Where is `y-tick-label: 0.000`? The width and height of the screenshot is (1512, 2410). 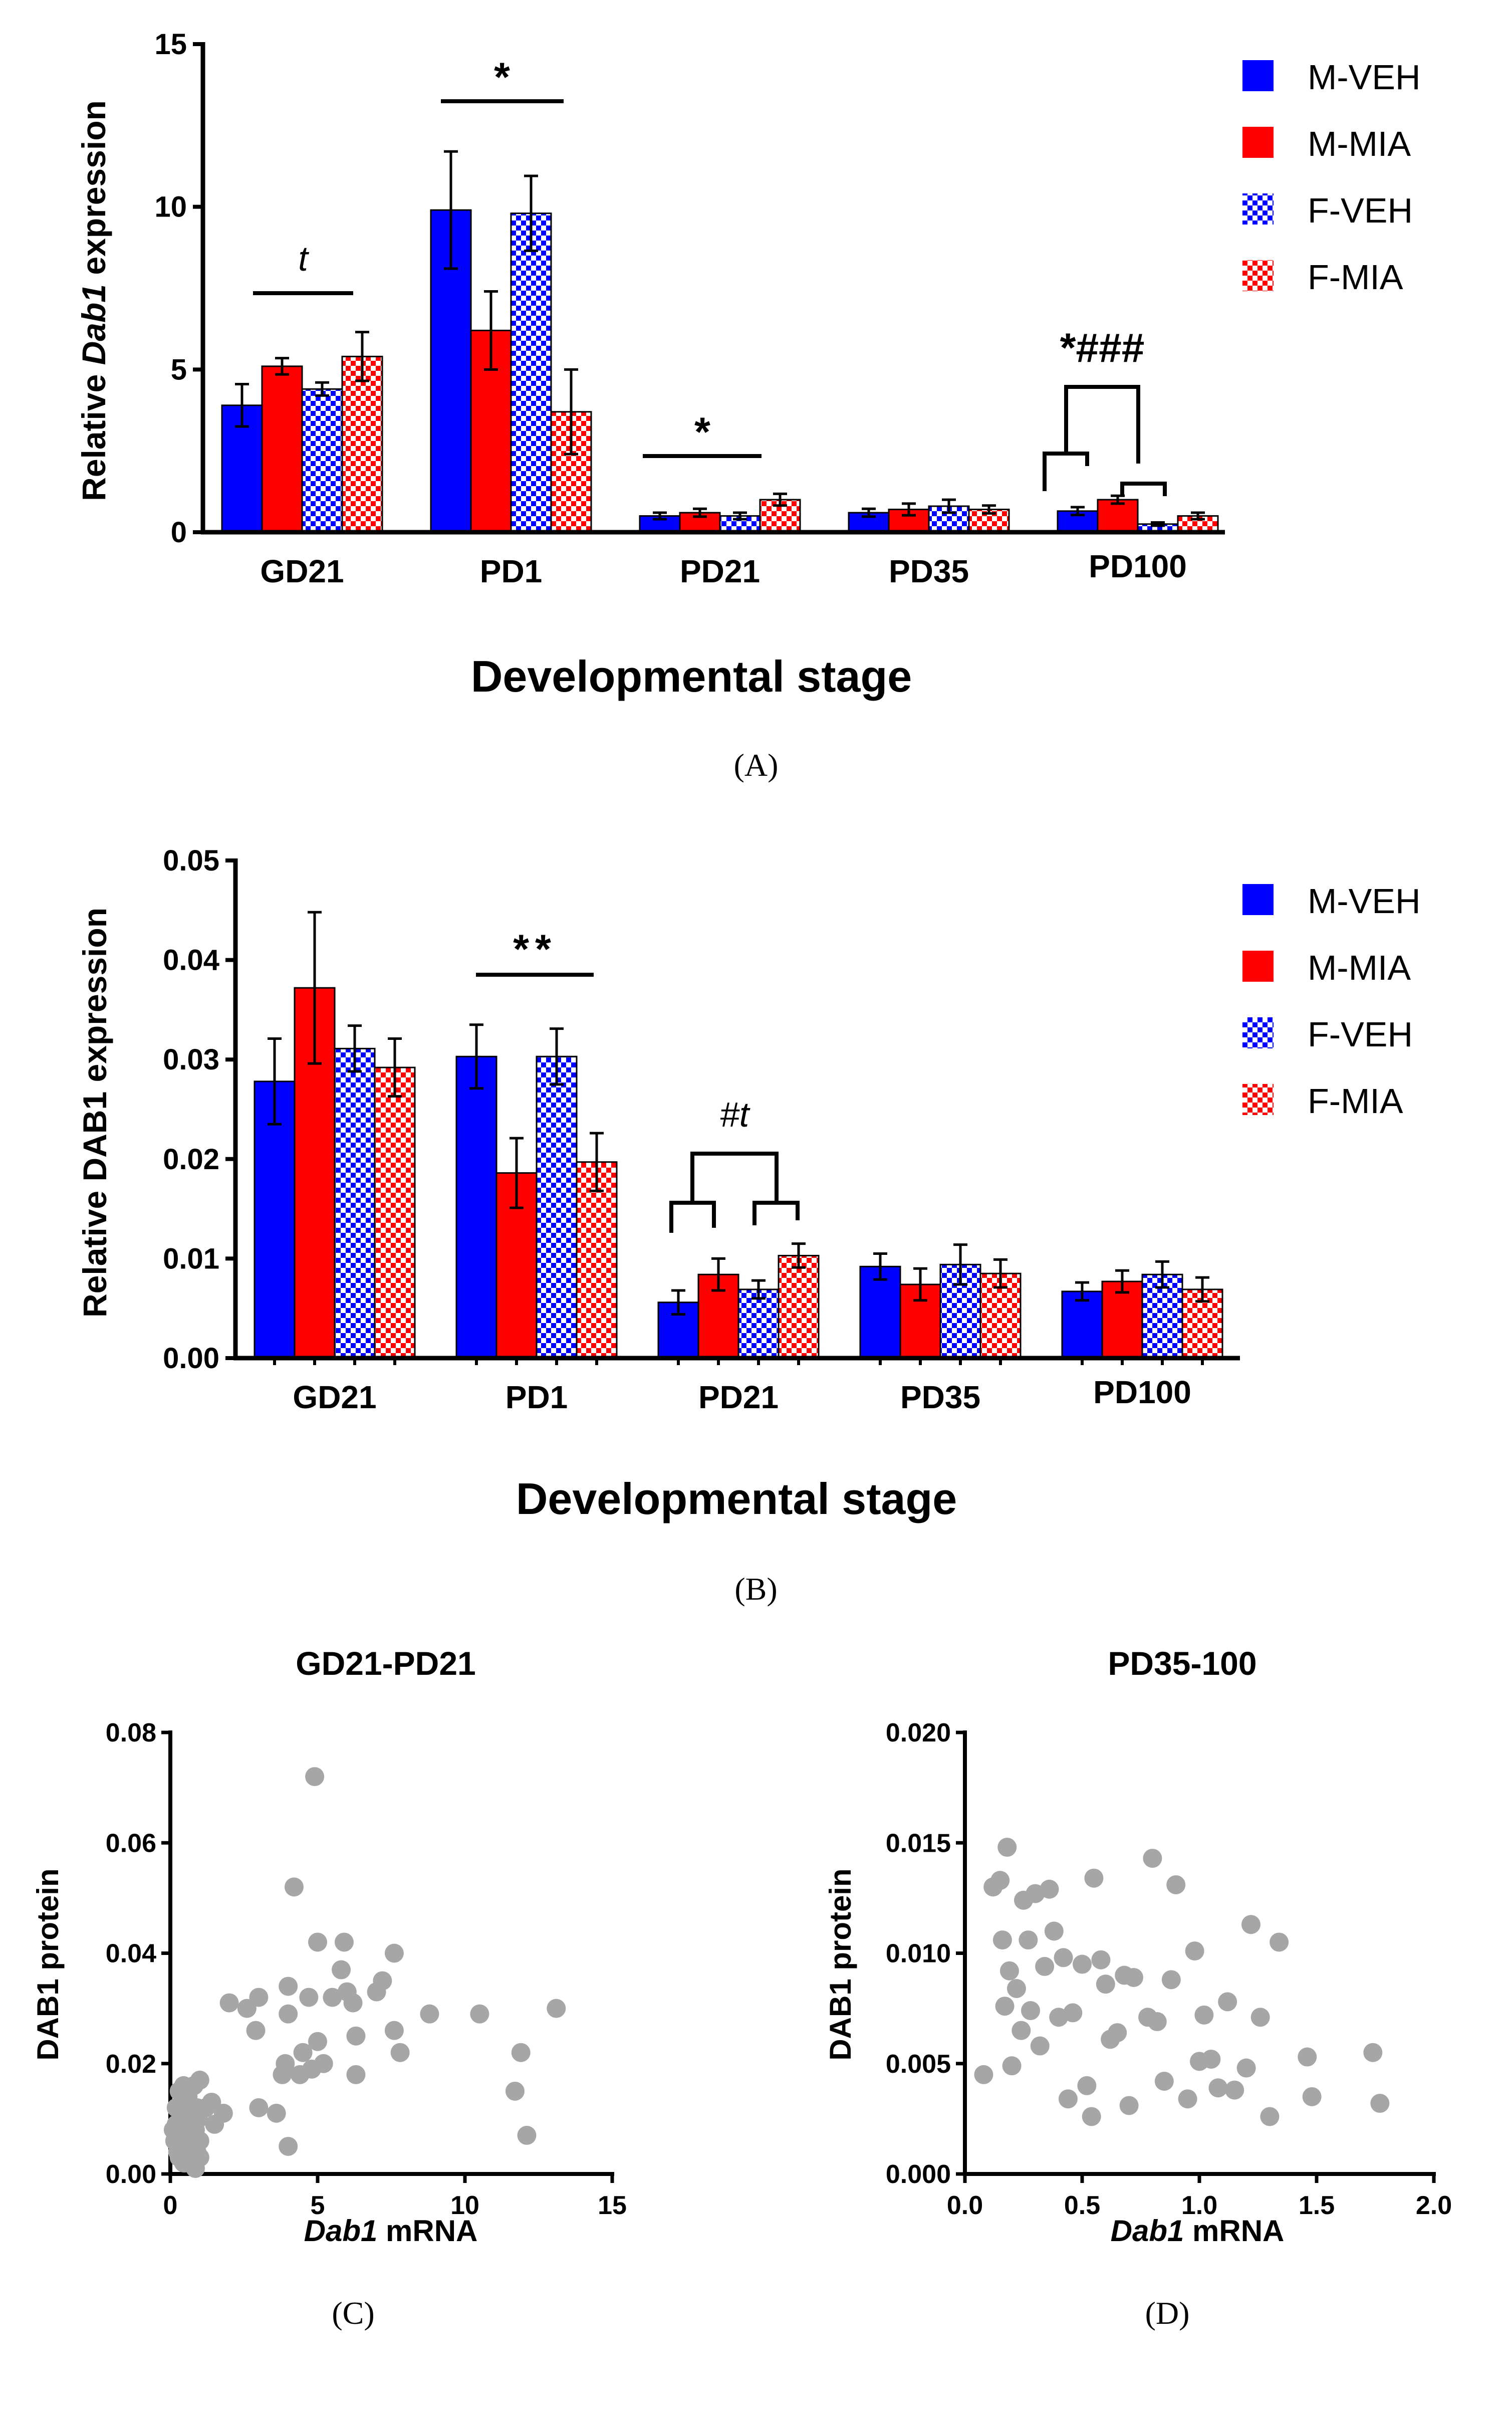
y-tick-label: 0.000 is located at coordinates (918, 2174).